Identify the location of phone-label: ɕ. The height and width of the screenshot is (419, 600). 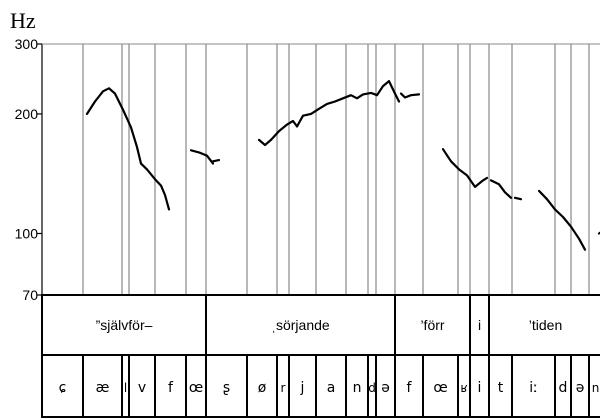
(63, 388).